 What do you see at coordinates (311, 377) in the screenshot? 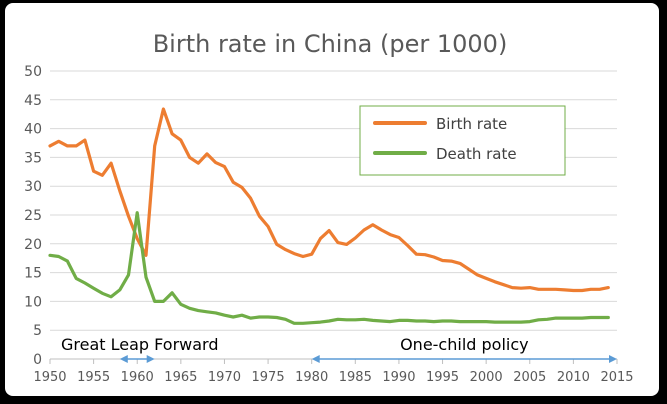
I see `x-tick-label: 1980` at bounding box center [311, 377].